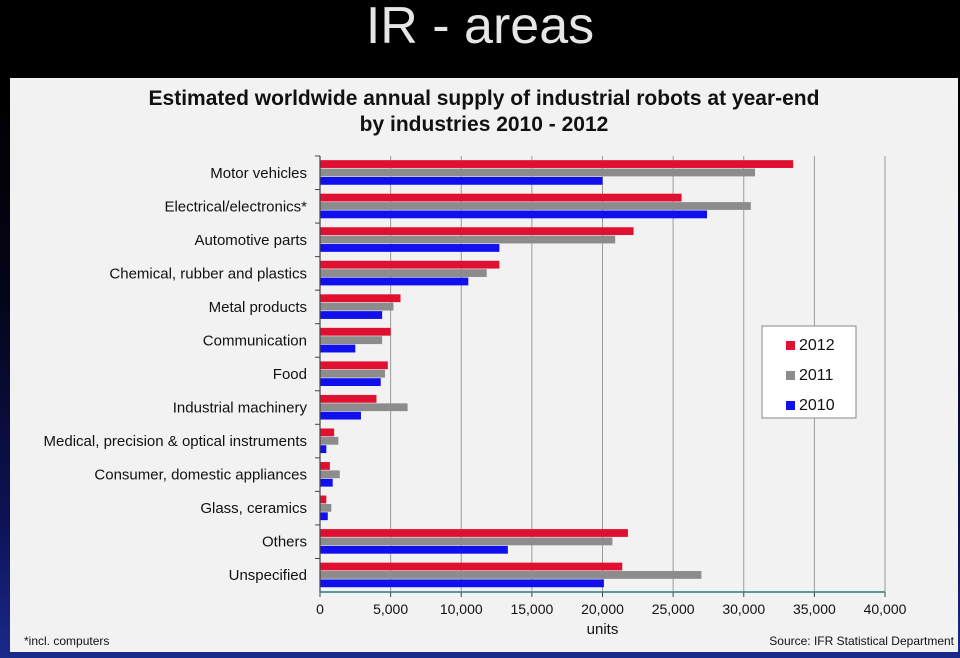 Image resolution: width=960 pixels, height=658 pixels. I want to click on category-label: Glass, ceramics, so click(253, 508).